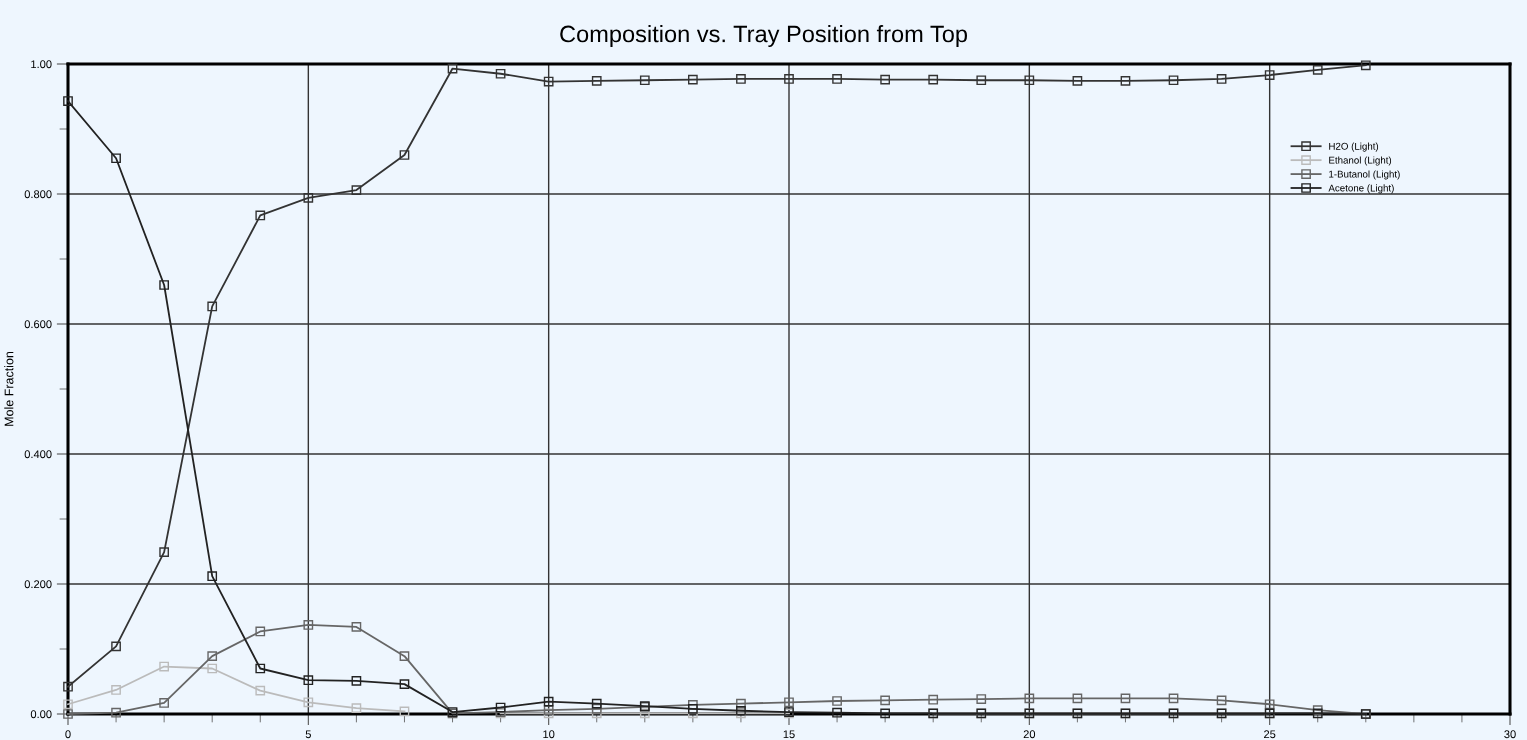 Image resolution: width=1527 pixels, height=740 pixels. What do you see at coordinates (41, 714) in the screenshot?
I see `y-tick-label: 0.00` at bounding box center [41, 714].